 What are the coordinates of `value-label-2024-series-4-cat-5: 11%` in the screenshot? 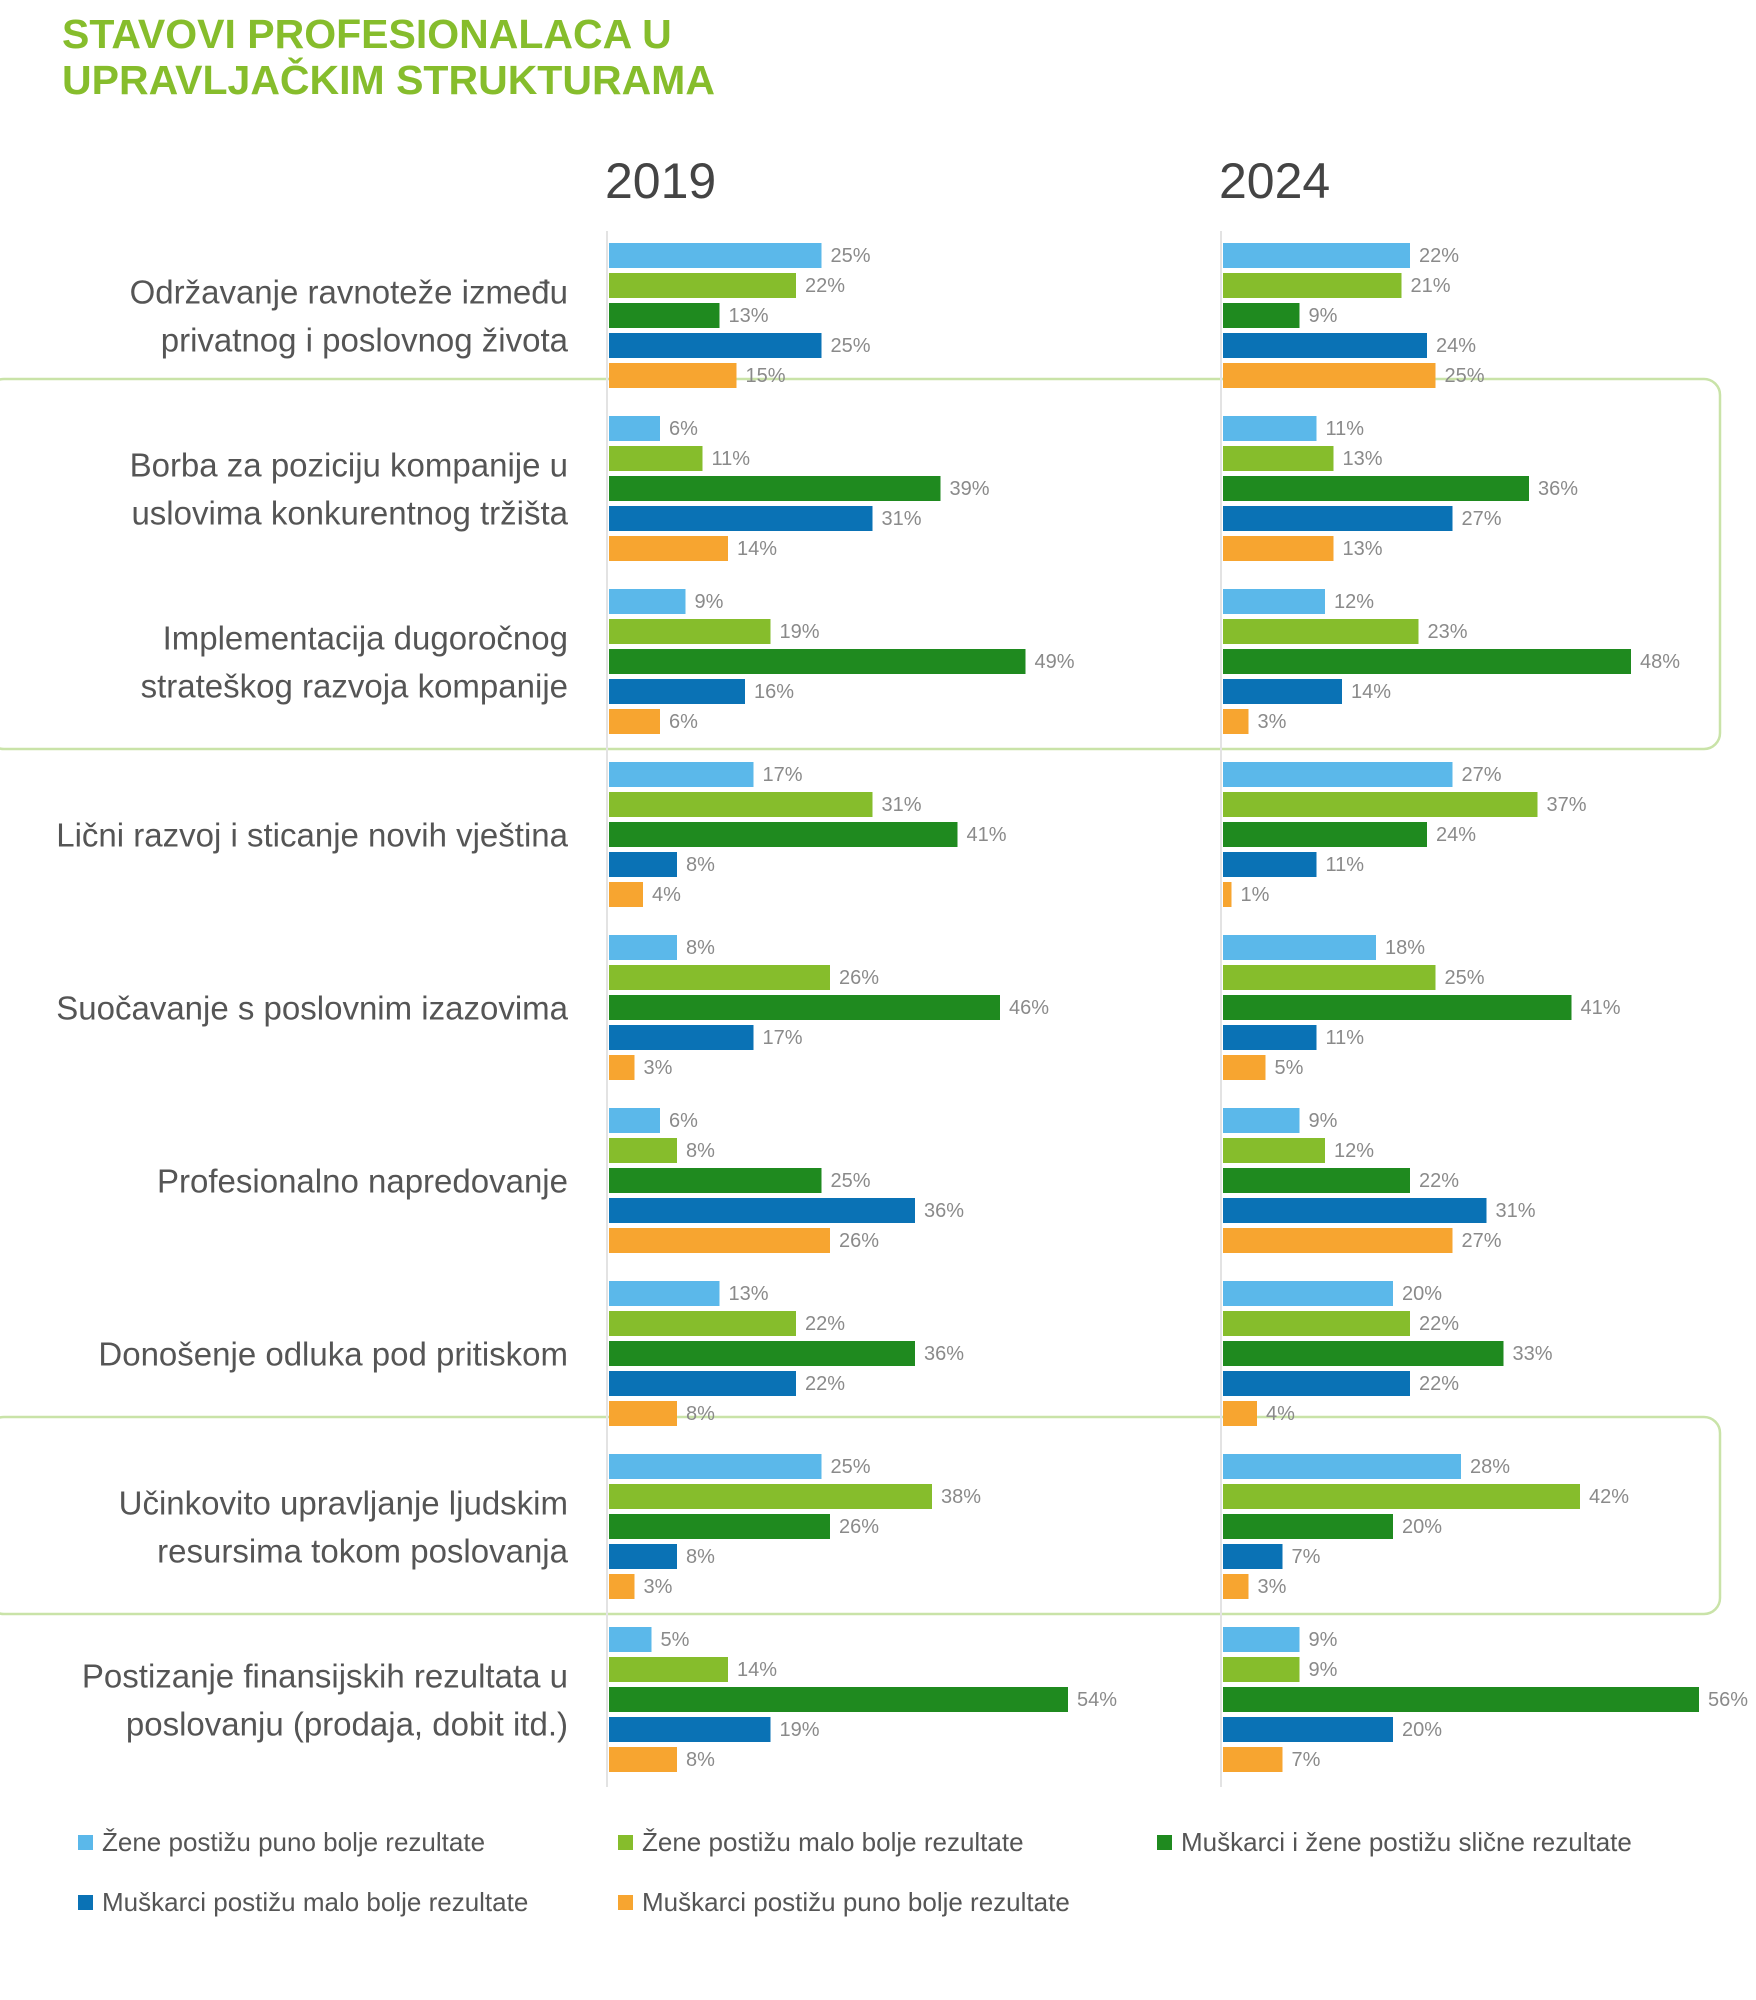 It's located at (1345, 1038).